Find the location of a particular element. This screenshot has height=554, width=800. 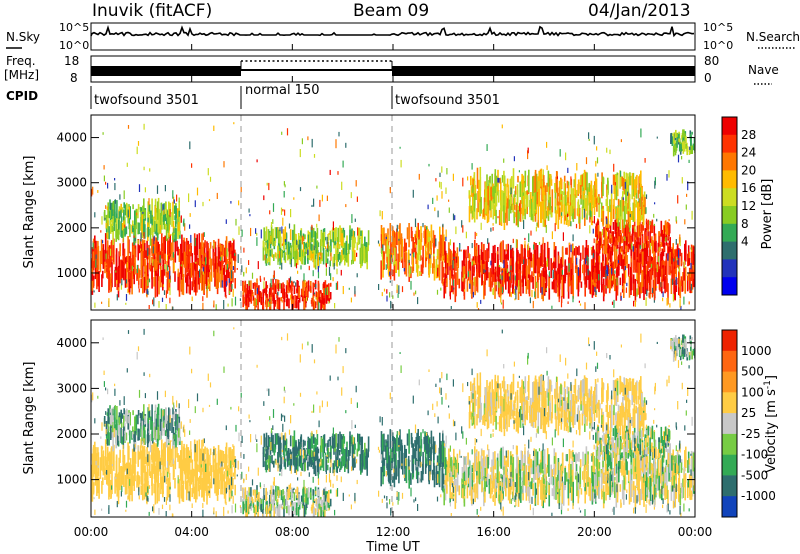

cpid-segment-3: twofsound 3501 is located at coordinates (447, 100).